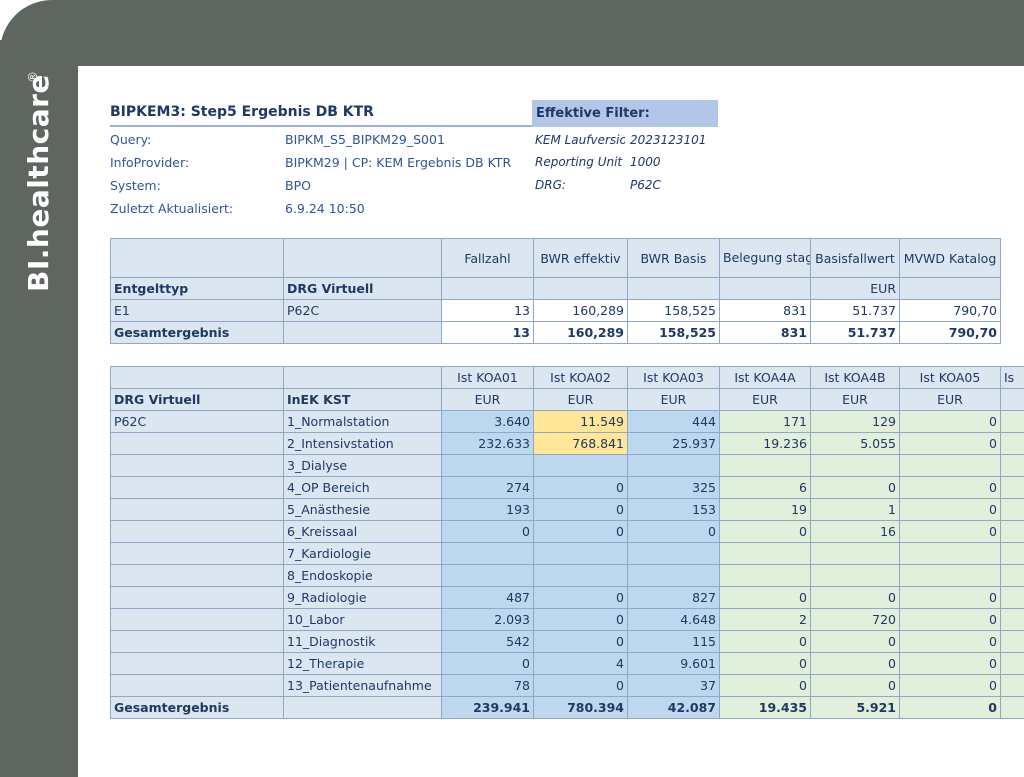 The height and width of the screenshot is (777, 1024). What do you see at coordinates (242, 112) in the screenshot?
I see `report-title: BIPKEM3: Step5 Ergebnis DB KTR` at bounding box center [242, 112].